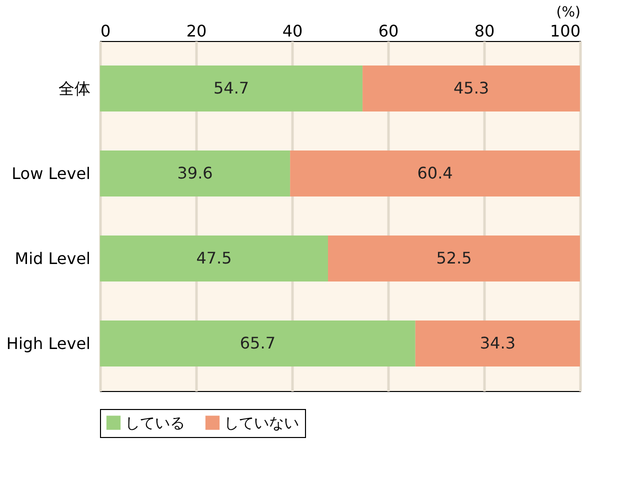 This screenshot has width=619, height=479. I want to click on y-tick-label: 全体, so click(74, 88).